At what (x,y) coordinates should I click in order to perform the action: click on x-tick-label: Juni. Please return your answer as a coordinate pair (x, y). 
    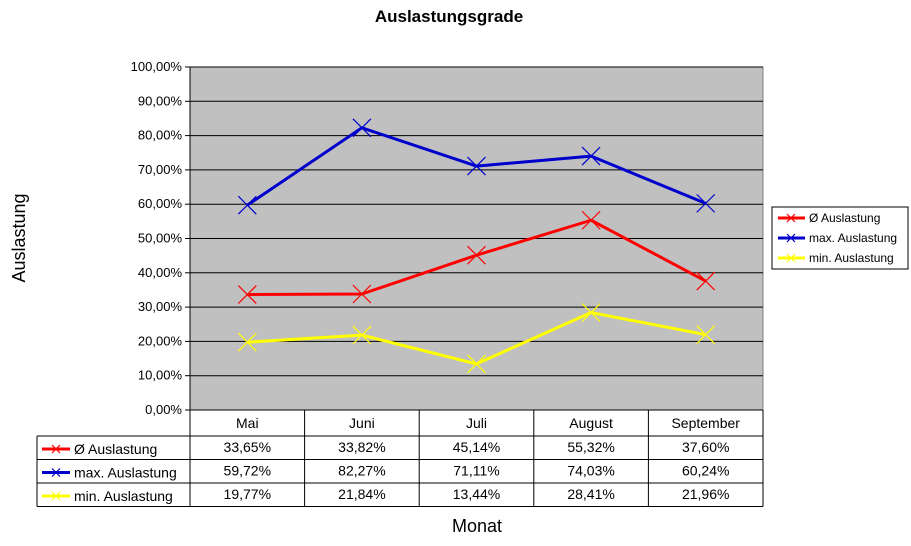
    Looking at the image, I should click on (362, 423).